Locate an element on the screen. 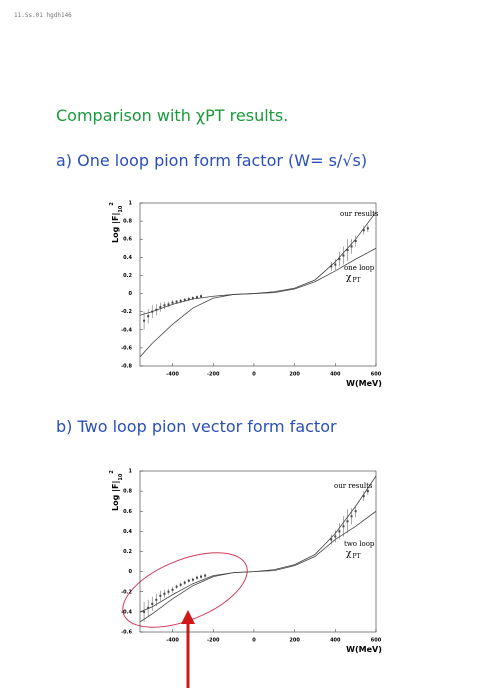 The width and height of the screenshot is (500, 688). plot-frame is located at coordinates (258, 284).